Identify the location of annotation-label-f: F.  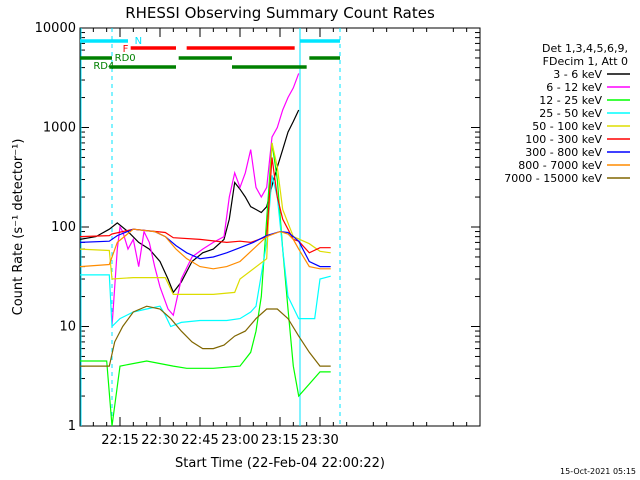
(126, 49).